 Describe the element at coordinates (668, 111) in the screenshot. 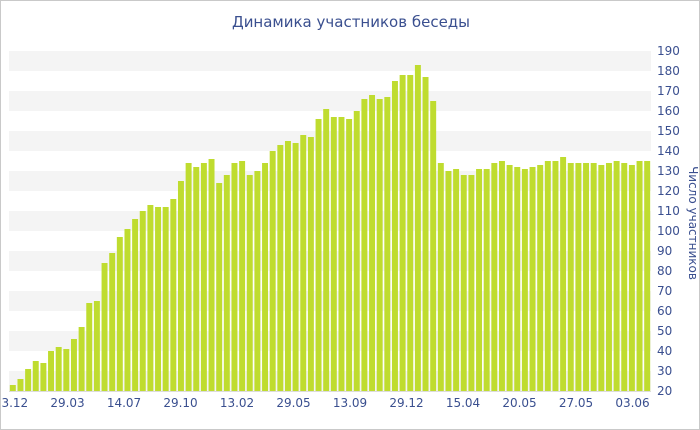

I see `y-tick-label: 160` at that location.